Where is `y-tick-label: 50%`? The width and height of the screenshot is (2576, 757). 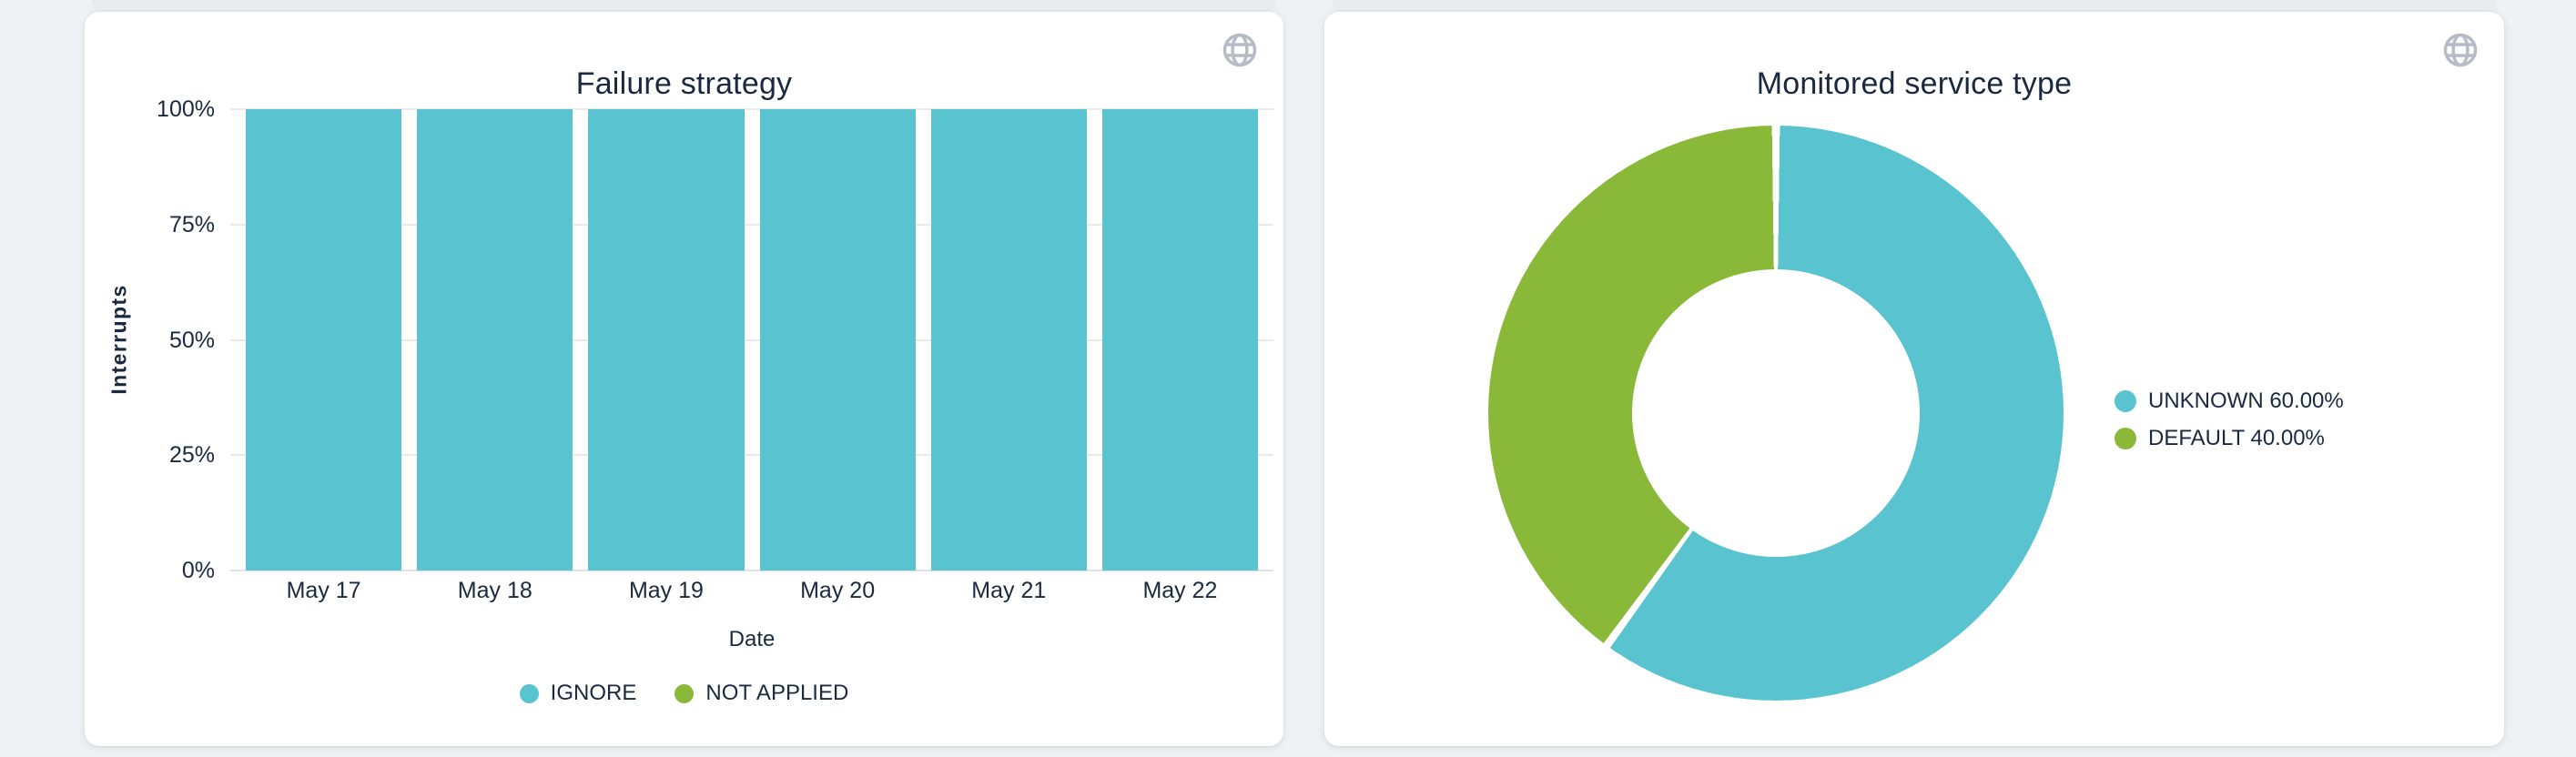
y-tick-label: 50% is located at coordinates (191, 340).